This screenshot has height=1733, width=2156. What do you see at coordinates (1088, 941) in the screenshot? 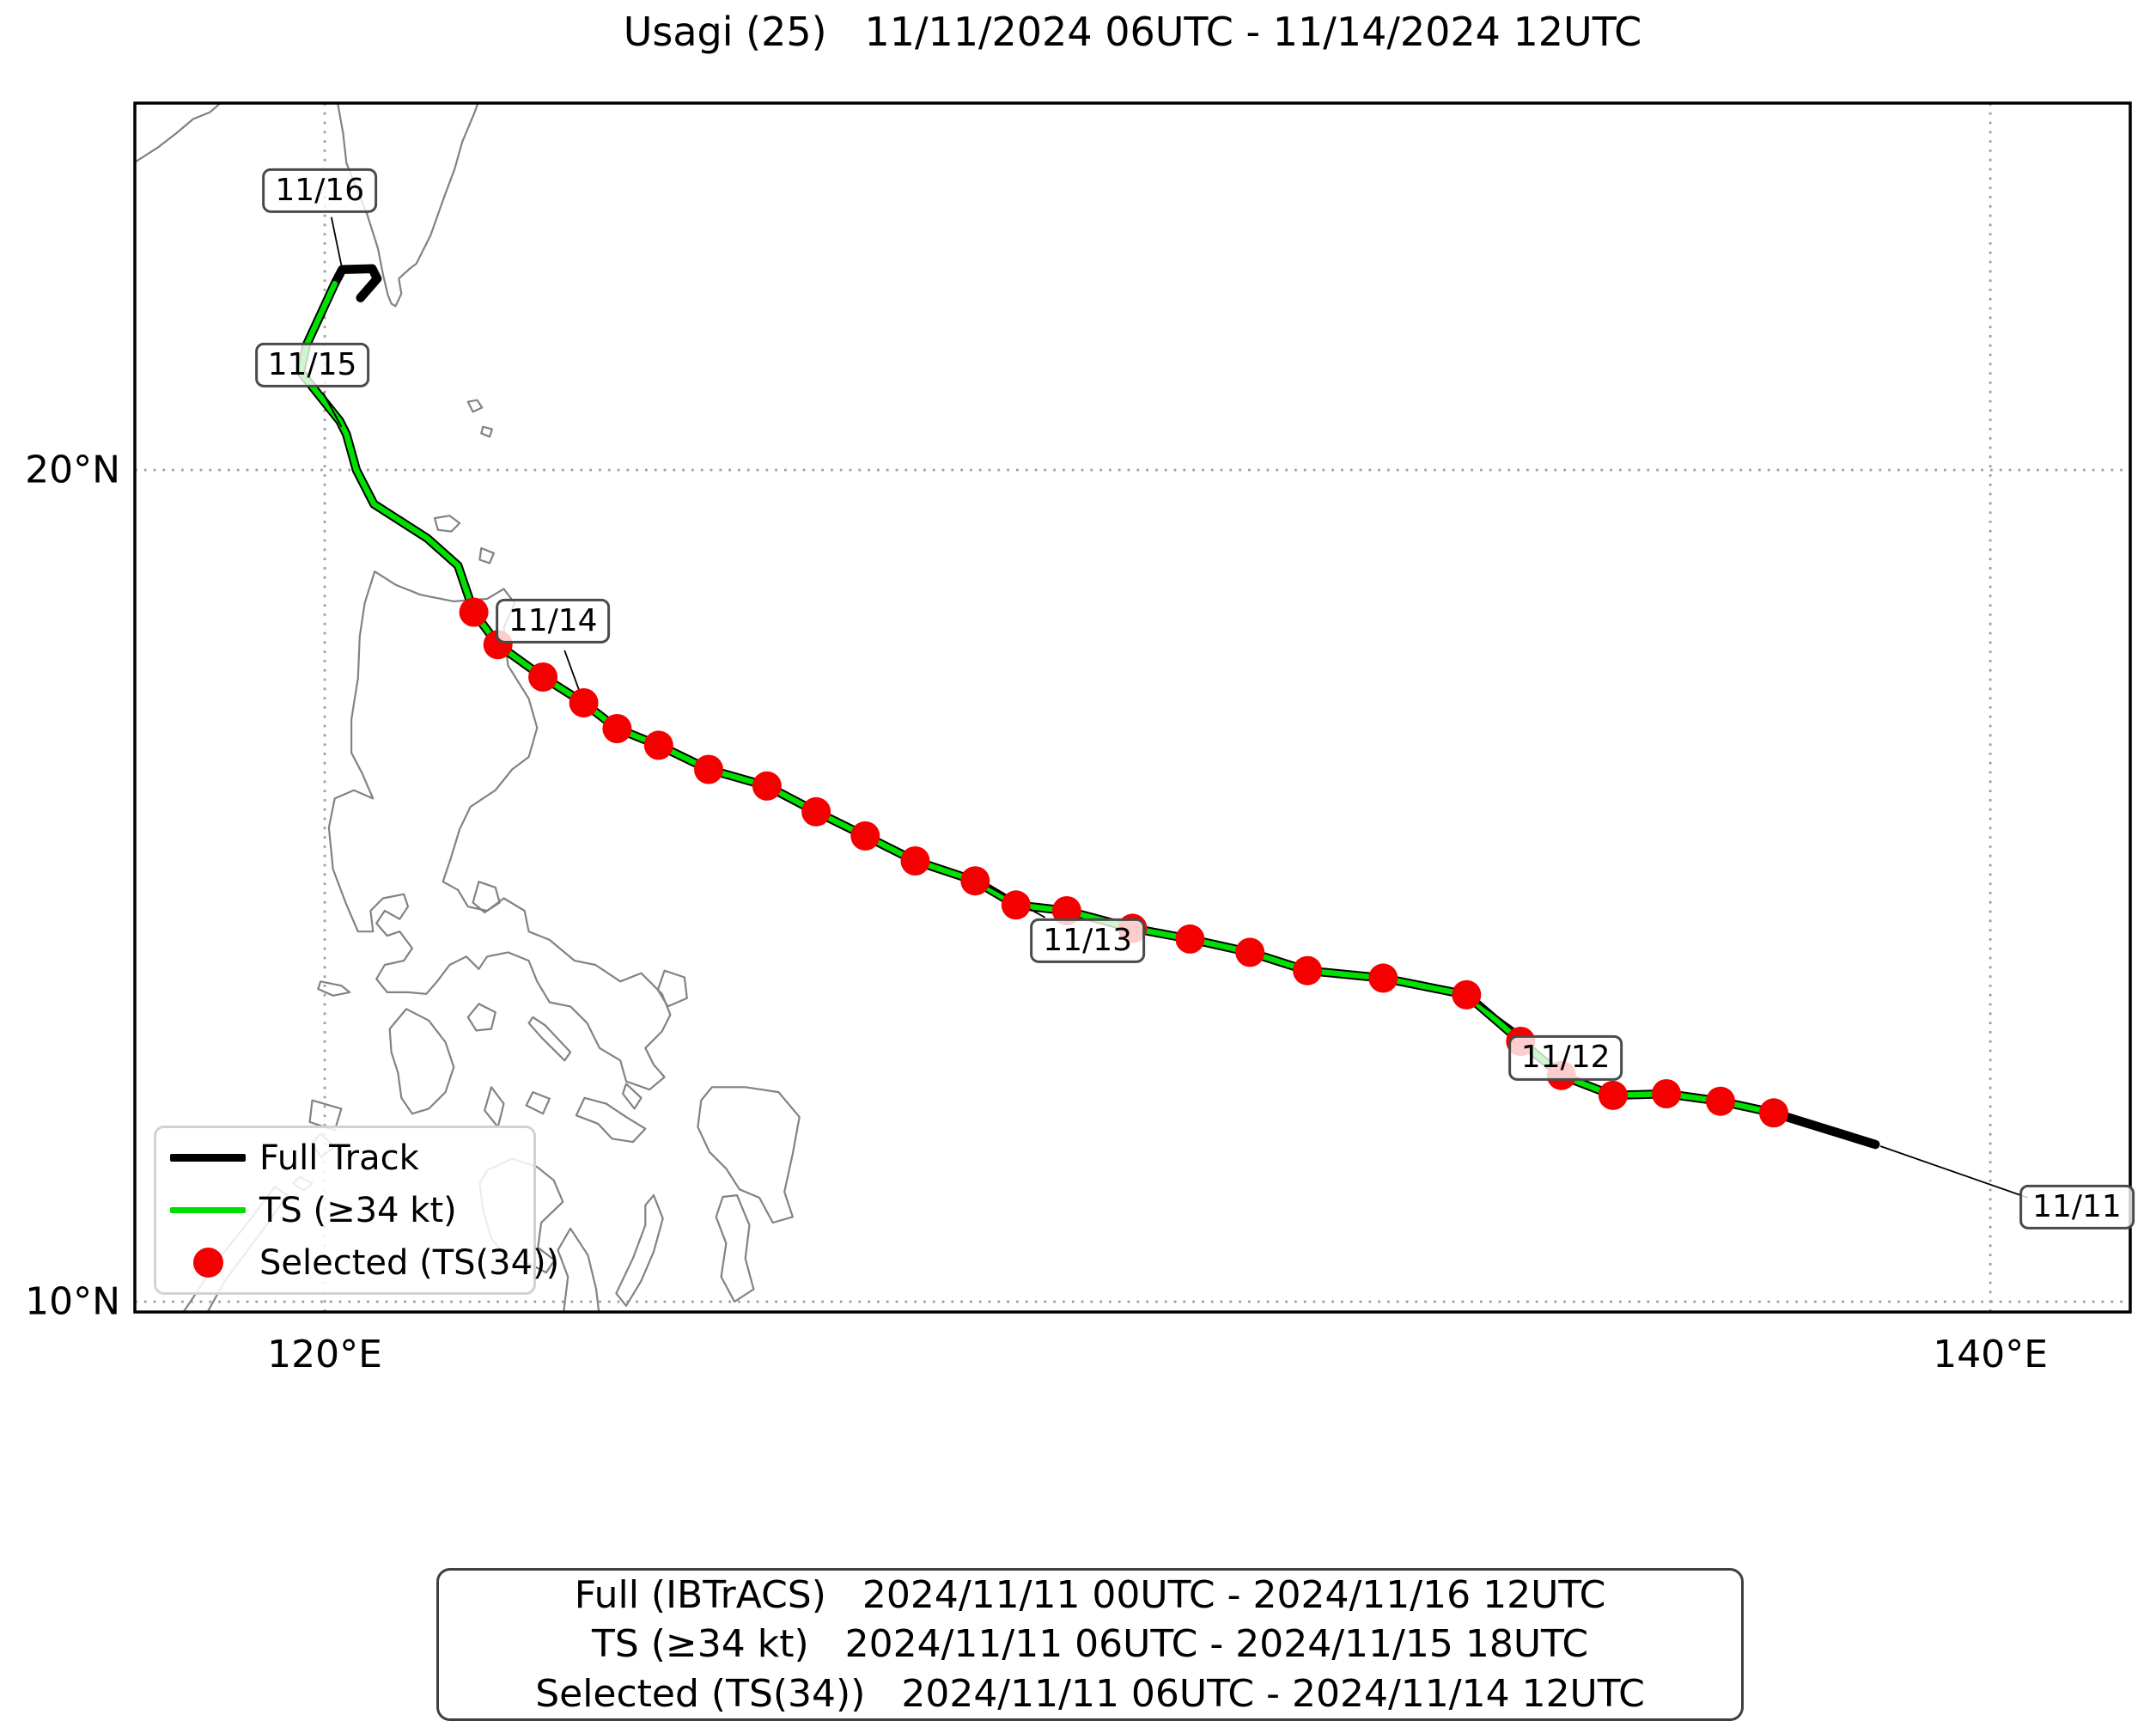
I see `date-label-11-13: 11/13` at bounding box center [1088, 941].